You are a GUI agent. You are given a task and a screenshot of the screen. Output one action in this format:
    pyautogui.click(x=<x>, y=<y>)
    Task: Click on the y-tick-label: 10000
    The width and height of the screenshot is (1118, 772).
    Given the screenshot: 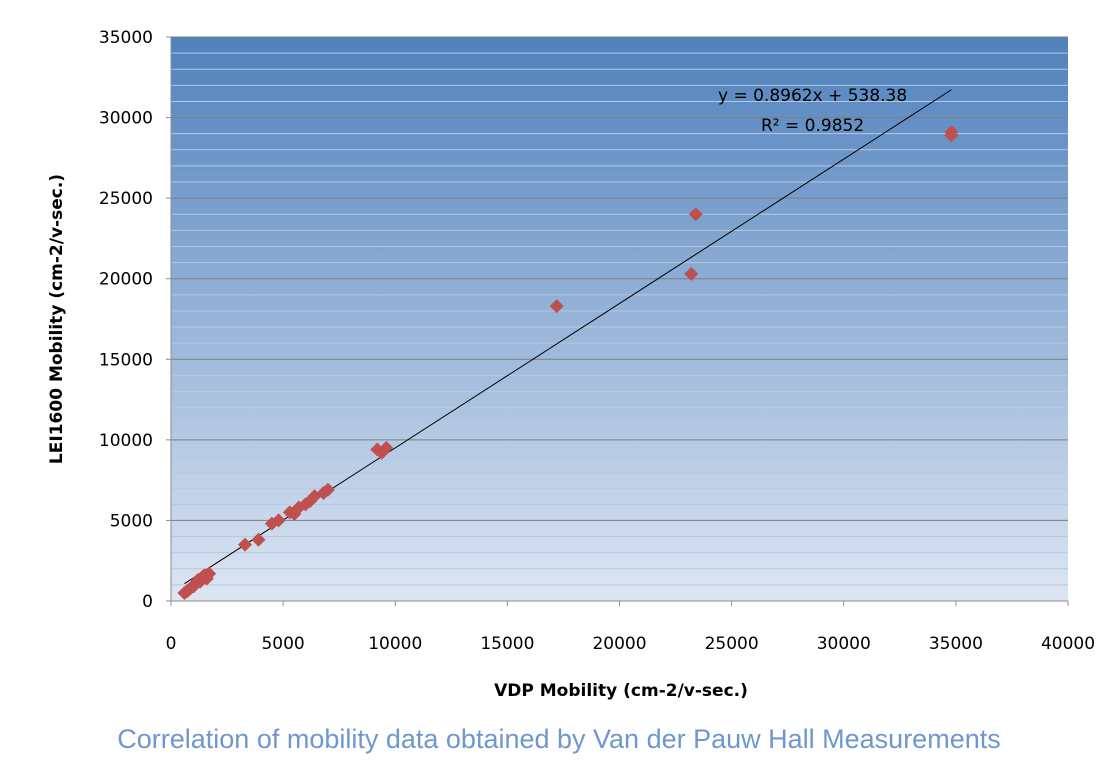 What is the action you would take?
    pyautogui.click(x=126, y=441)
    